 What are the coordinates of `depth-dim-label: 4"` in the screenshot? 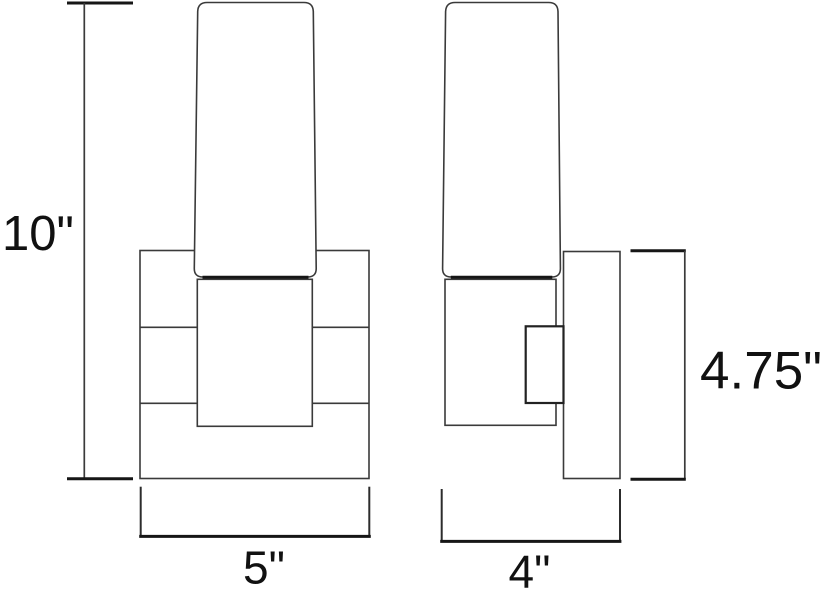 It's located at (530, 572).